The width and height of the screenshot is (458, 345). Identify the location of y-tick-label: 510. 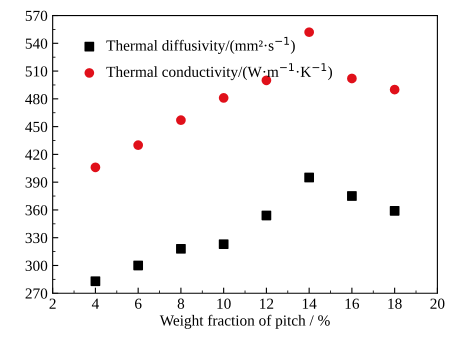
(37, 71).